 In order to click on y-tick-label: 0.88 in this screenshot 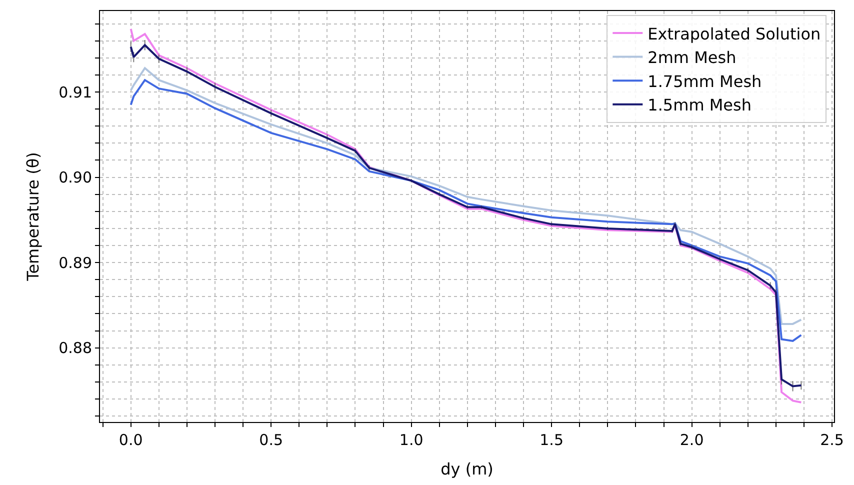, I will do `click(75, 348)`.